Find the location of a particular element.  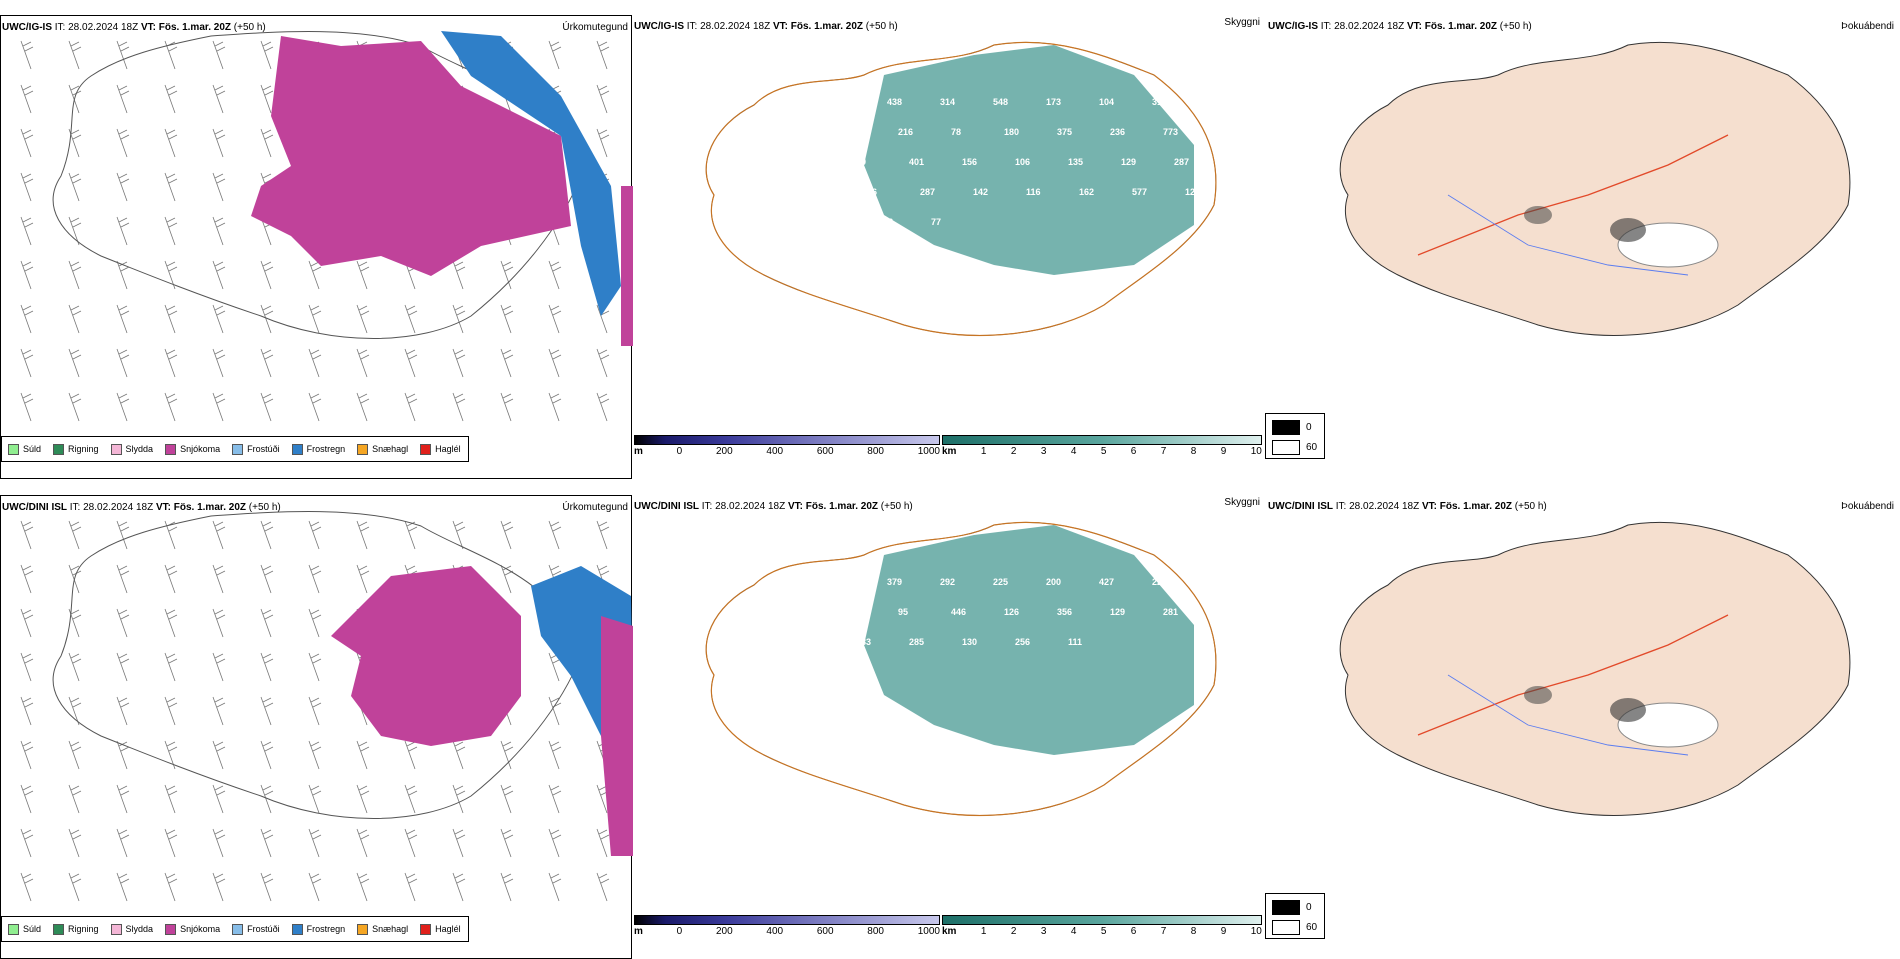

land-area is located at coordinates (1595, 668).